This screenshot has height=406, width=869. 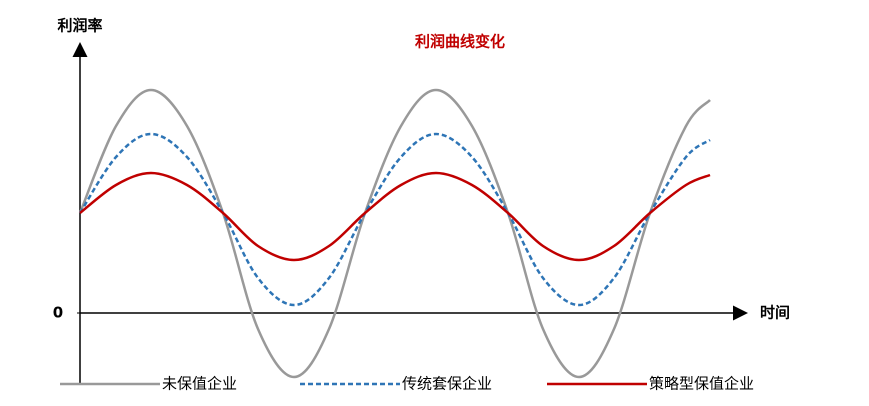 I want to click on legend-label: 未保值企业, so click(x=199, y=384).